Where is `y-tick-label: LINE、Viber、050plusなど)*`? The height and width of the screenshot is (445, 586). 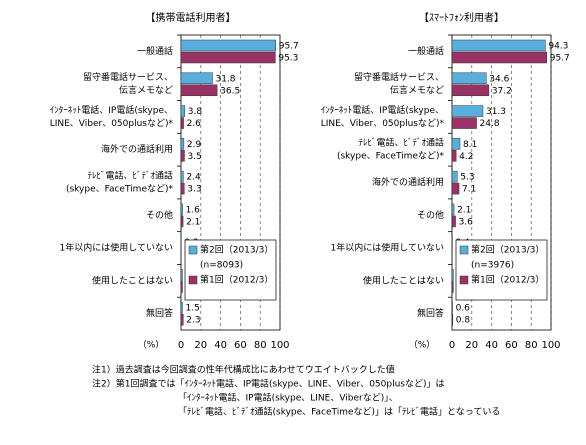 y-tick-label: LINE、Viber、050plusなど)* is located at coordinates (112, 123).